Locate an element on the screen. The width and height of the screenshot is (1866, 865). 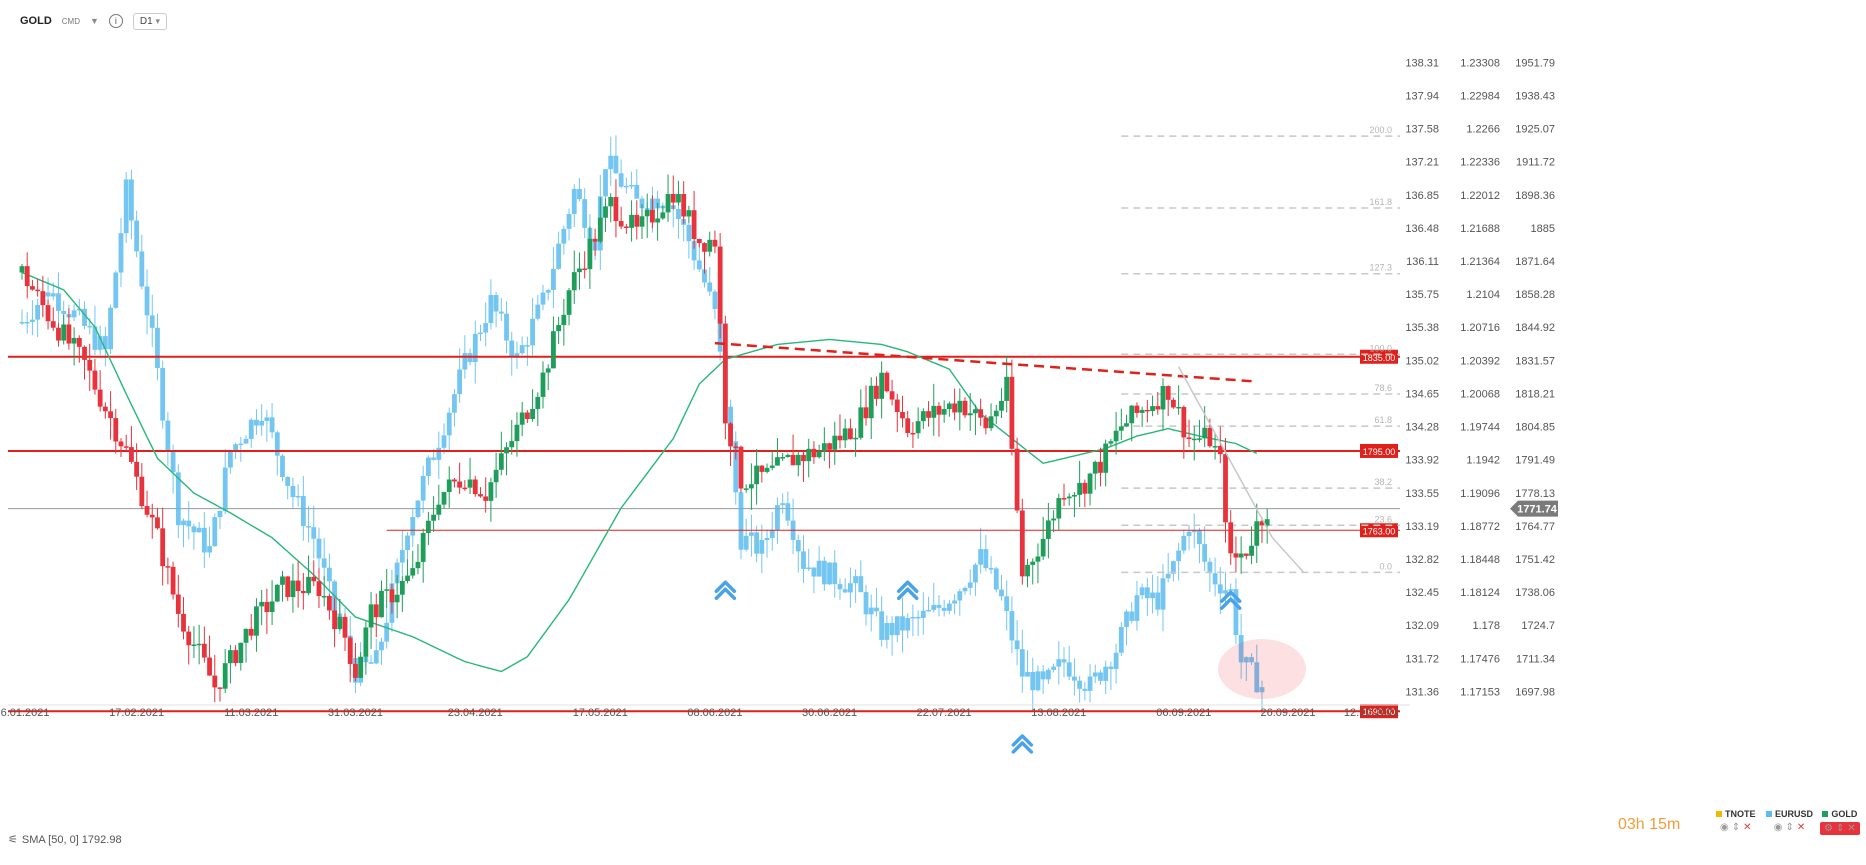
fib-label: 100.0 is located at coordinates (1380, 348).